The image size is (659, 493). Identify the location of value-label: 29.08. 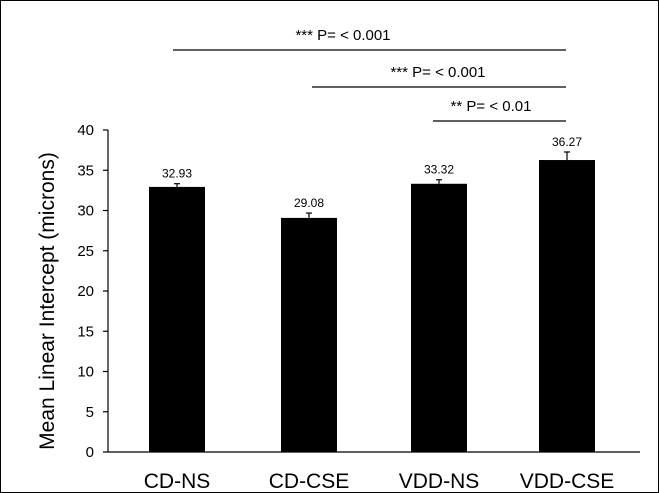
(309, 203).